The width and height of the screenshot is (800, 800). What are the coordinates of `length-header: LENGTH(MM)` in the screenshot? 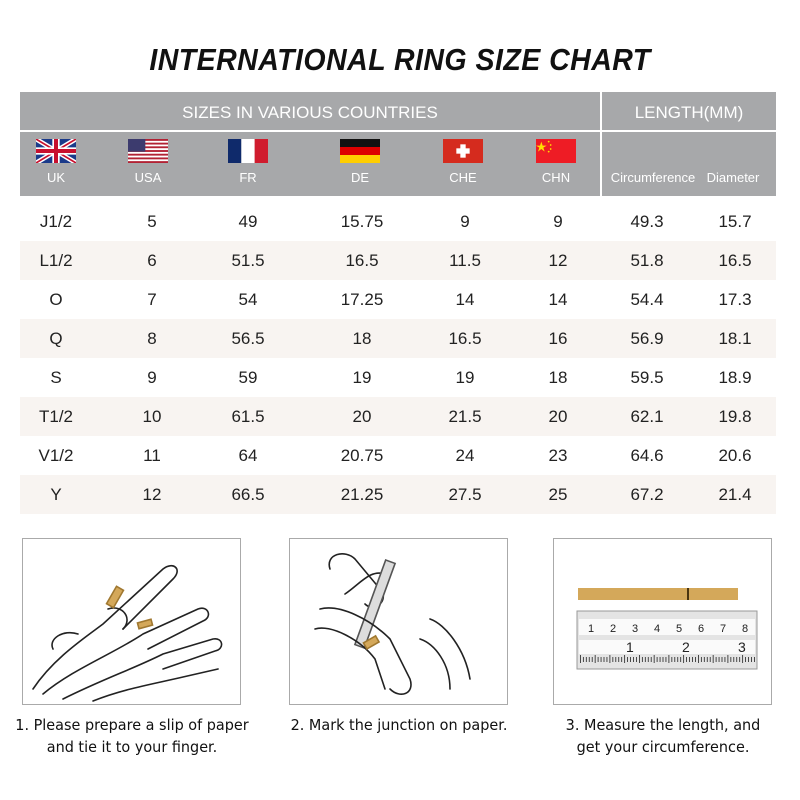 It's located at (689, 112).